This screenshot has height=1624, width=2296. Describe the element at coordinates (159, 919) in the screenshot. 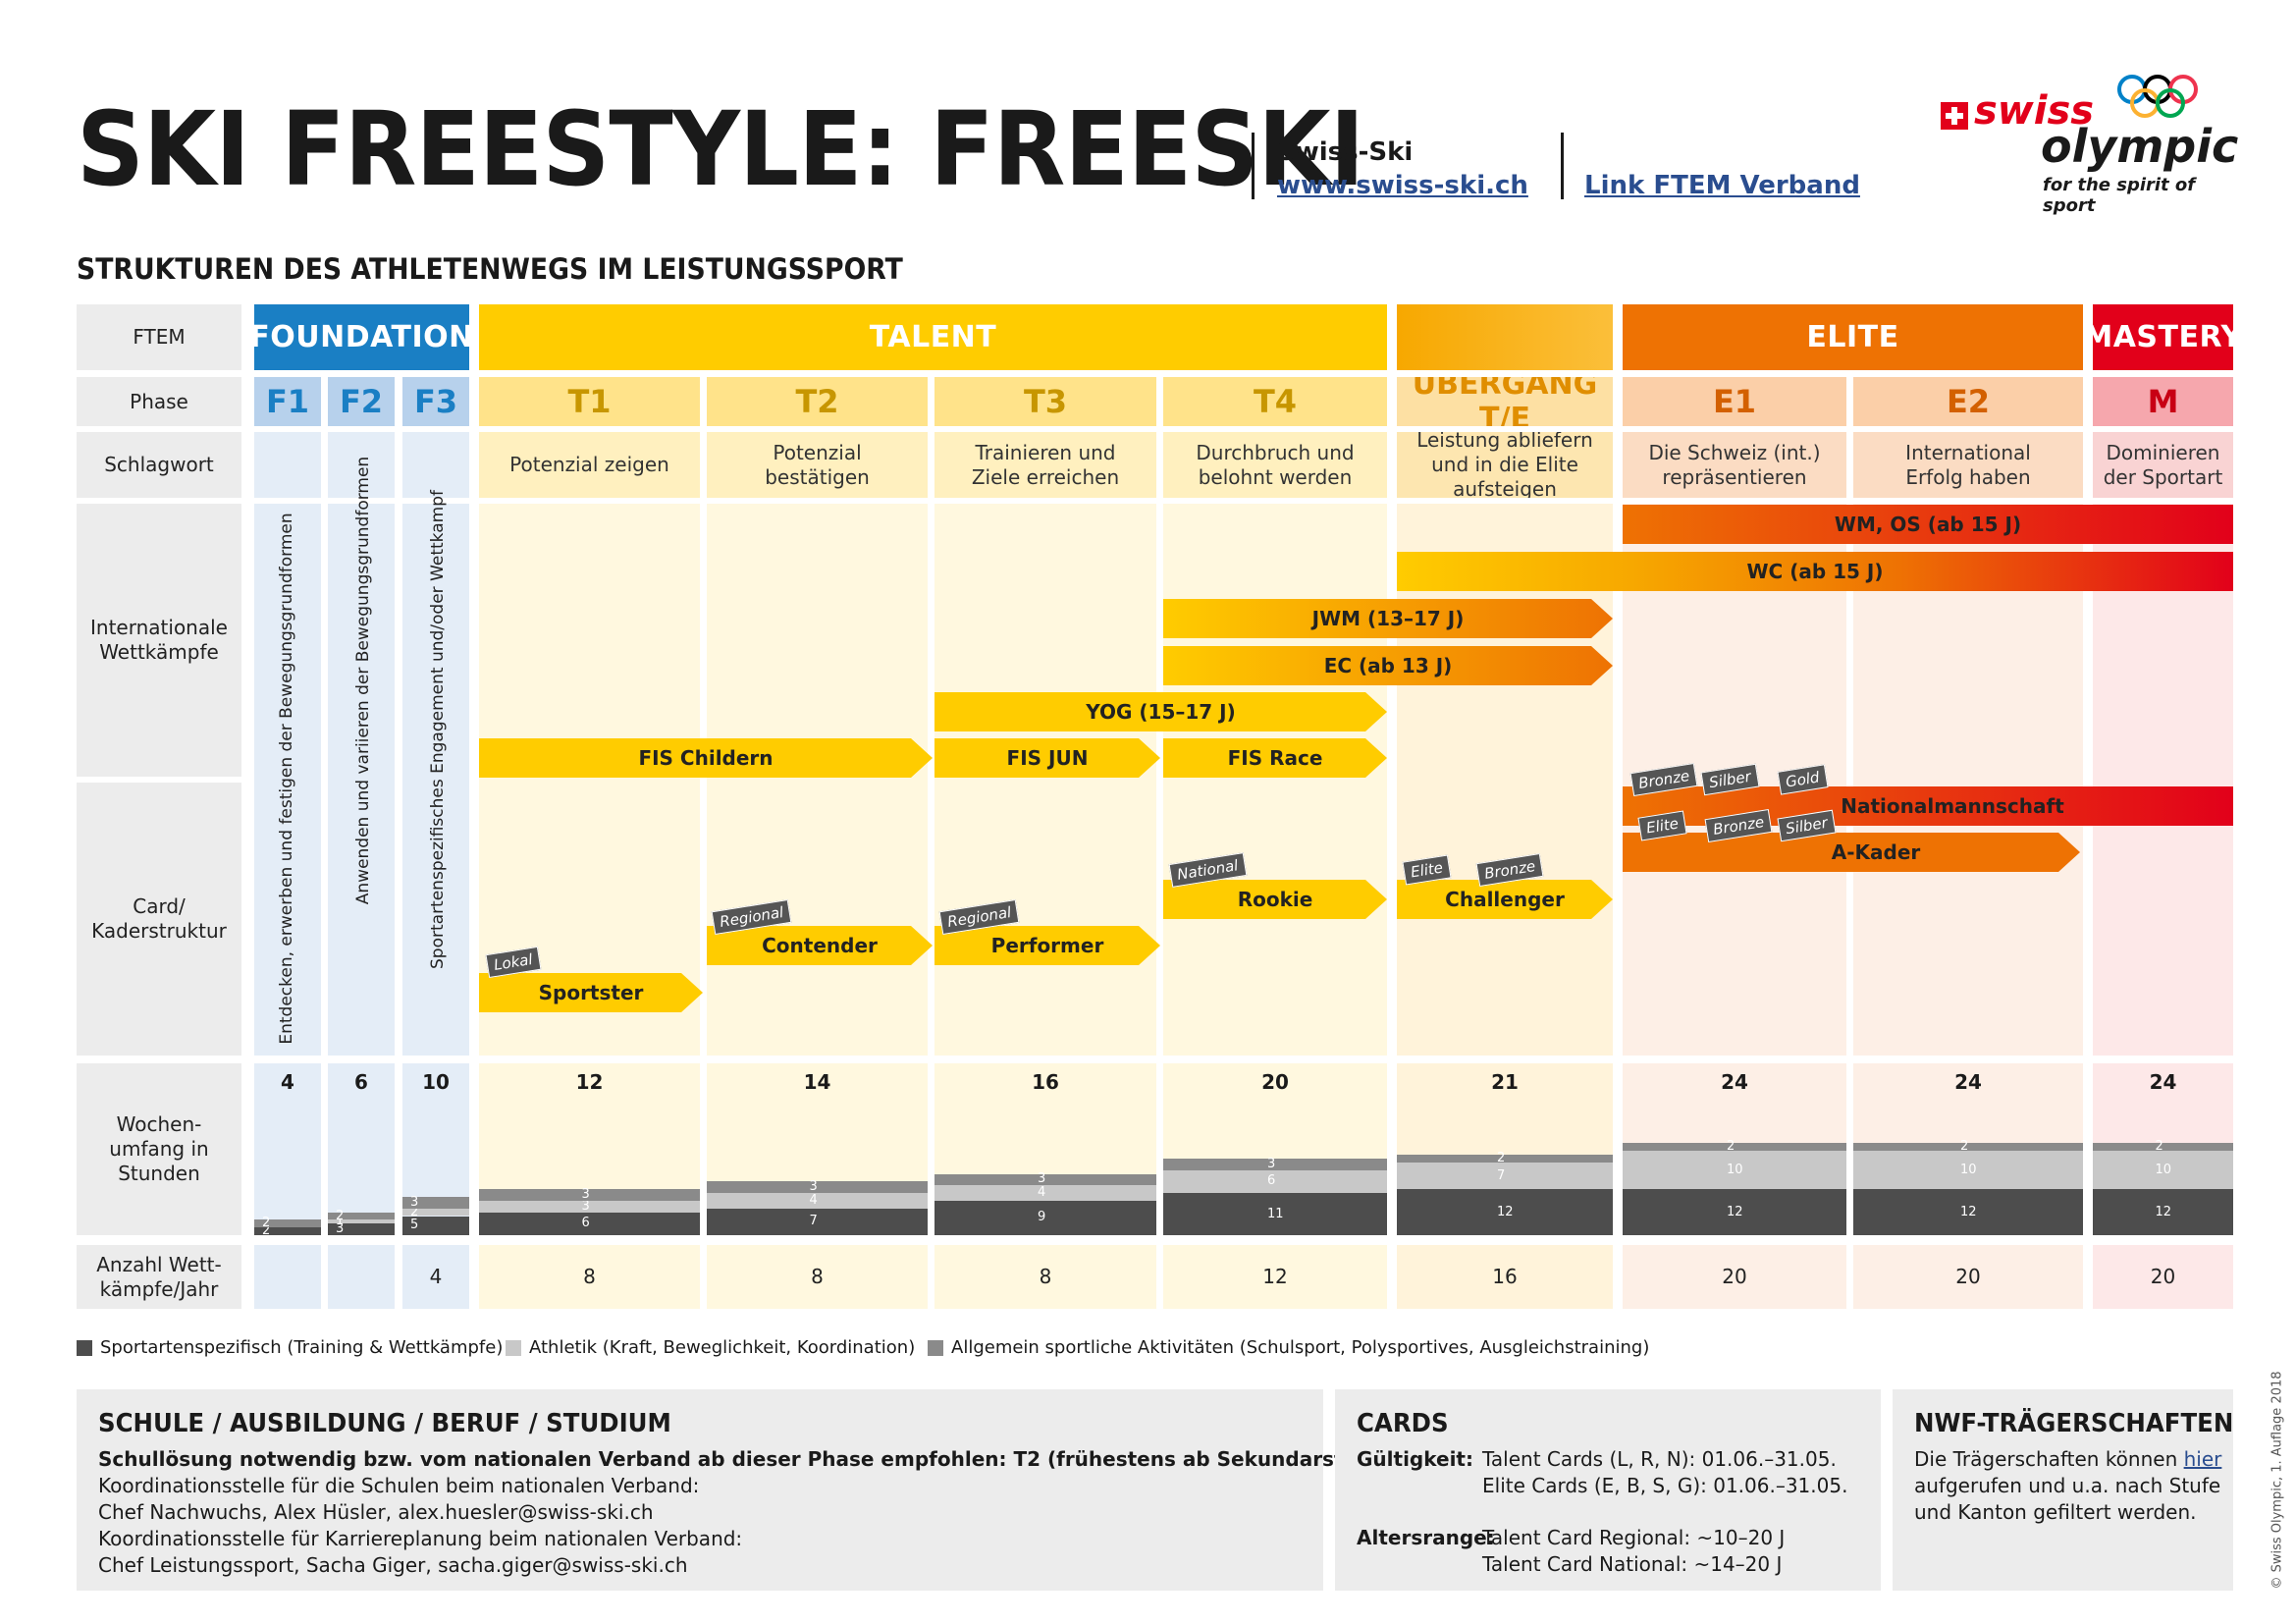

I see `row-label-card: Card/ Kaderstruktur` at that location.